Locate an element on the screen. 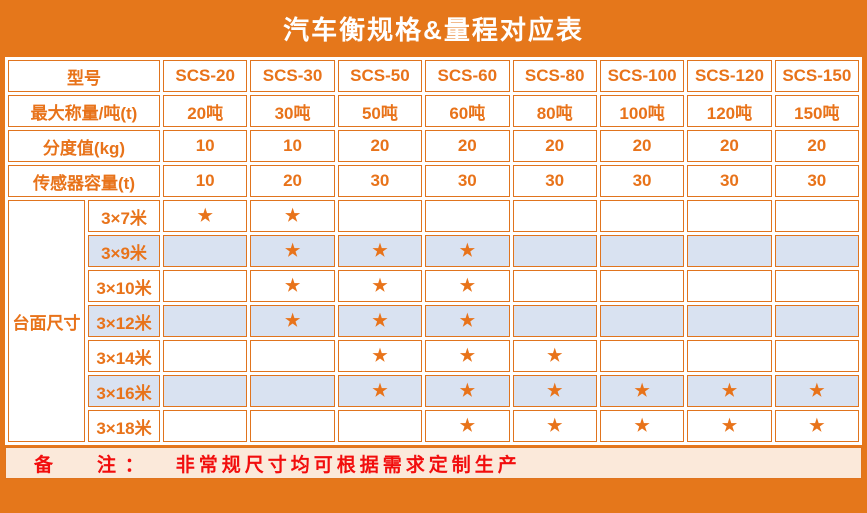 This screenshot has height=513, width=867. division-value-row: 分度值(kg) 10 10 20 20 20 20 20 20 is located at coordinates (433, 146).